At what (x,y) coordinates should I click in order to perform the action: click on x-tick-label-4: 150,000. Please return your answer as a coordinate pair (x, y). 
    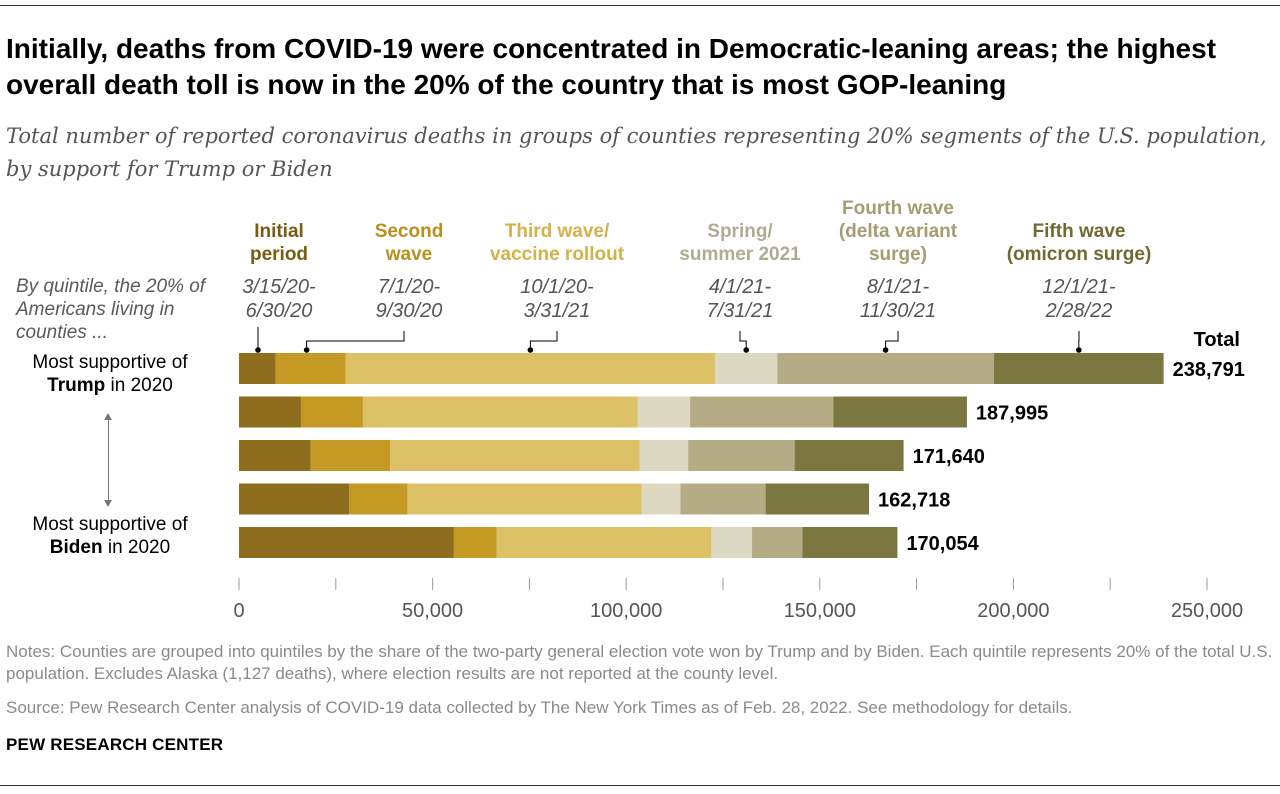
    Looking at the image, I should click on (820, 611).